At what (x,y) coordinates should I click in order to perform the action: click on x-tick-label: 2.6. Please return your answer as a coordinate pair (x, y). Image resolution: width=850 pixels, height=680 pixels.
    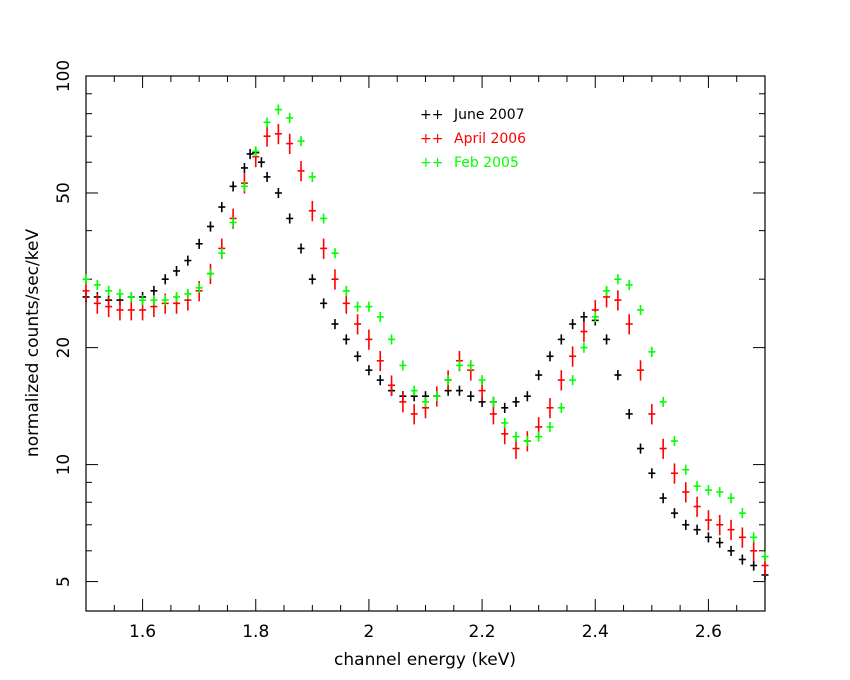
    Looking at the image, I should click on (708, 632).